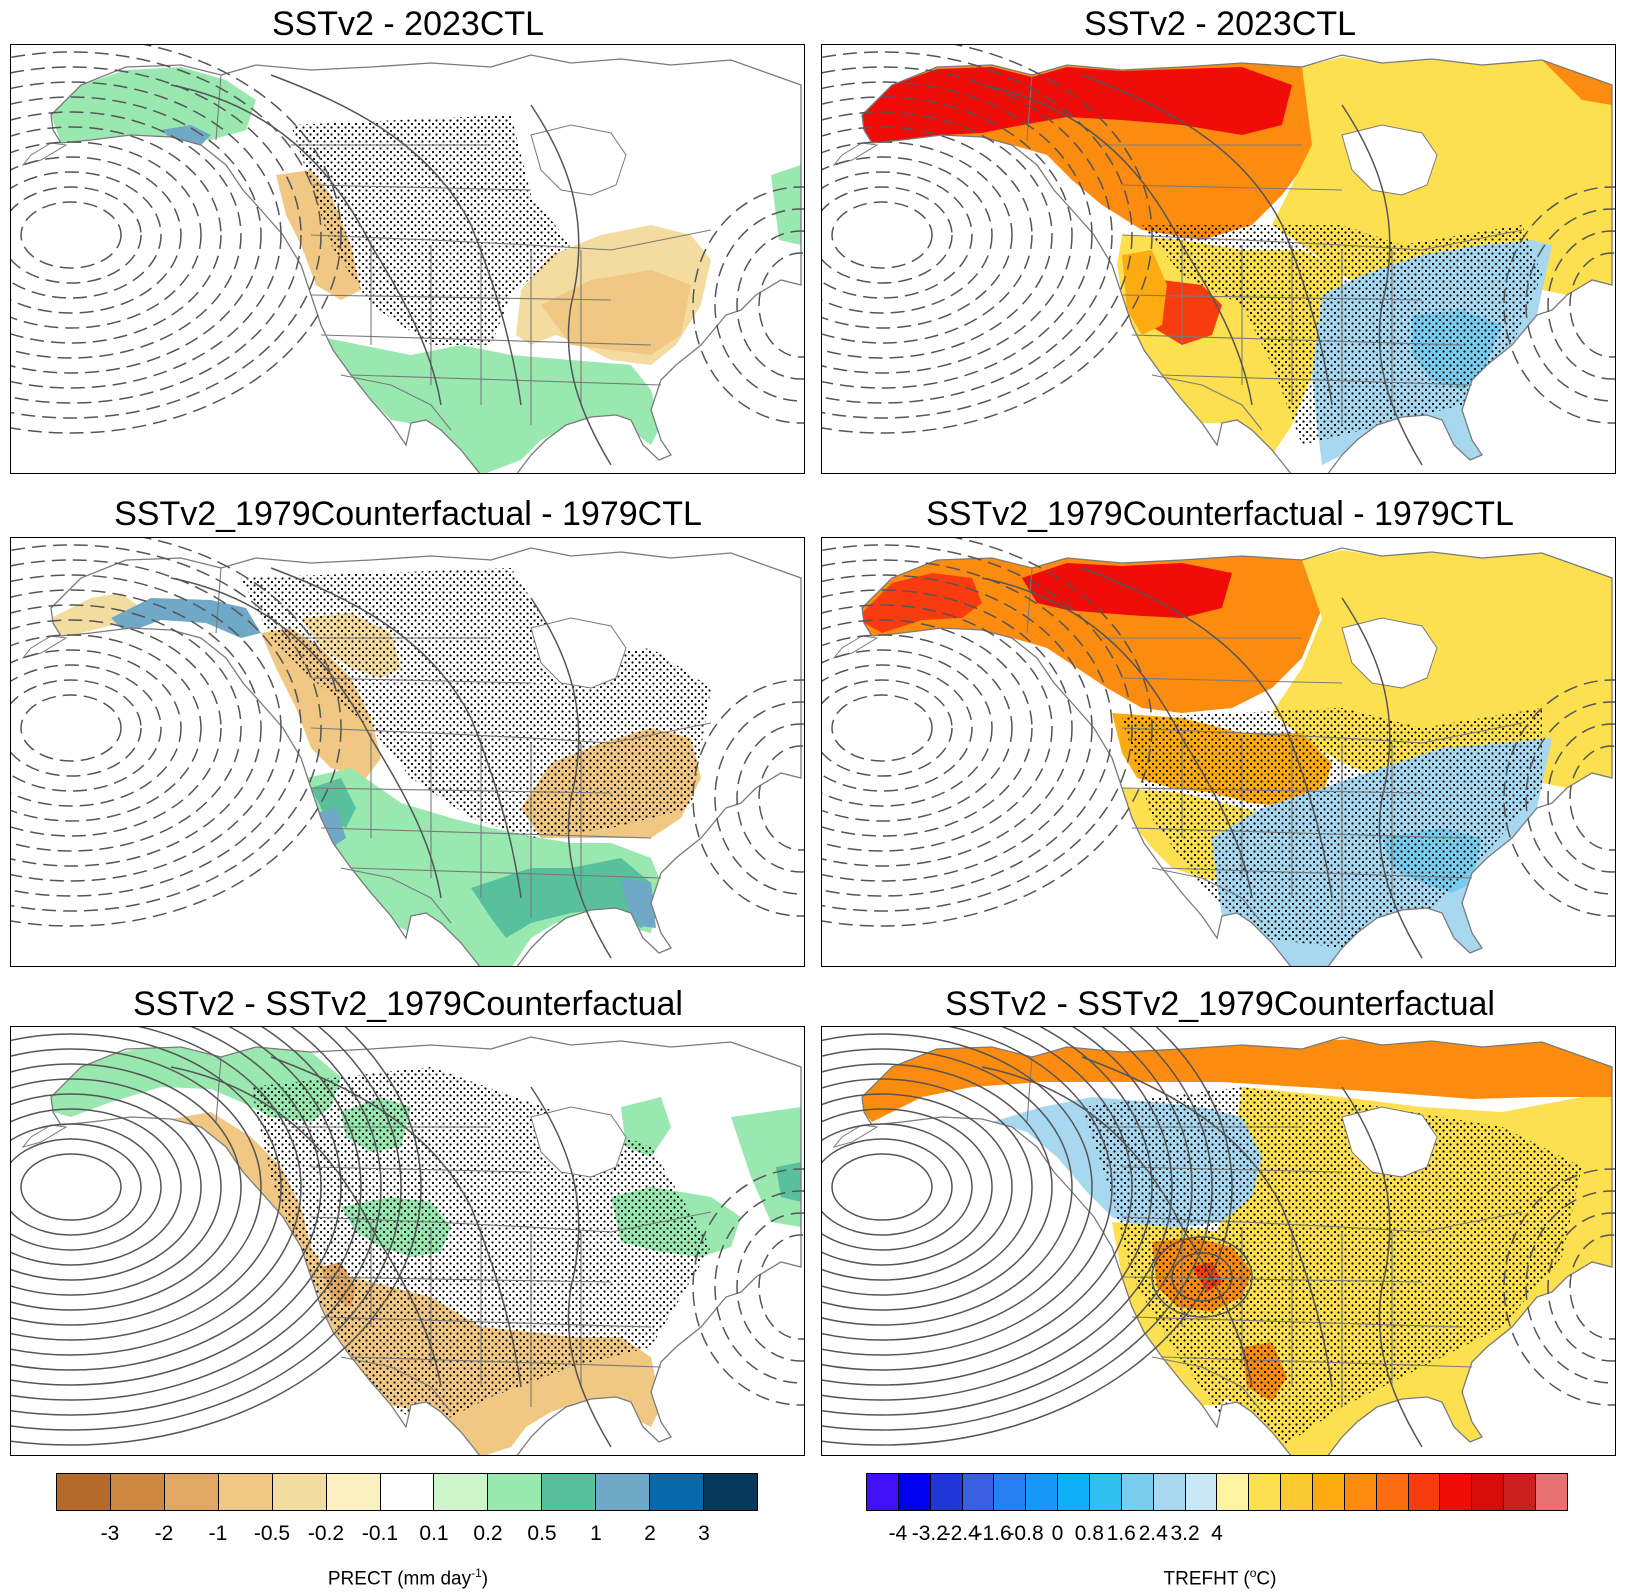 Image resolution: width=1626 pixels, height=1596 pixels. What do you see at coordinates (511, 1222) in the screenshot?
I see `us-canada-border` at bounding box center [511, 1222].